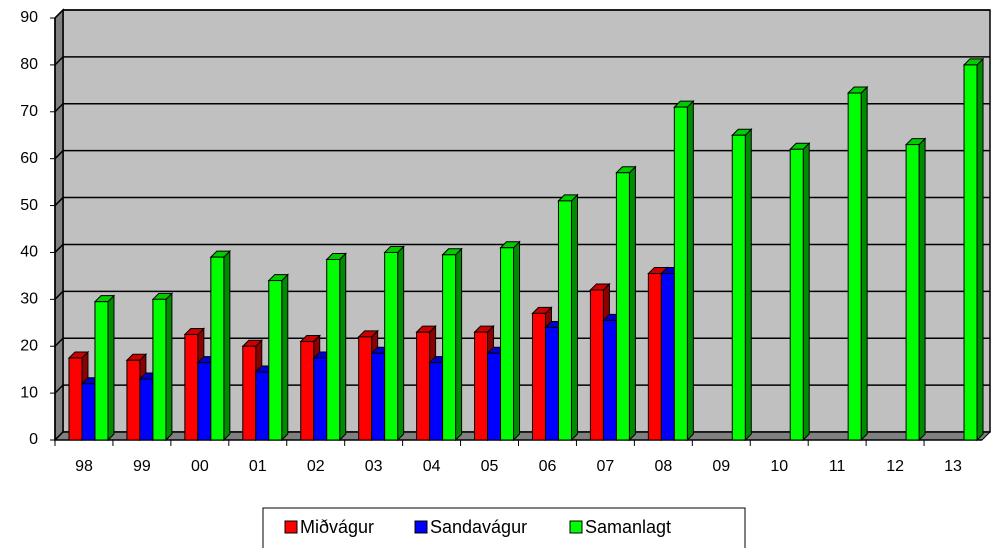  Describe the element at coordinates (606, 466) in the screenshot. I see `x-tick-label: 07` at that location.